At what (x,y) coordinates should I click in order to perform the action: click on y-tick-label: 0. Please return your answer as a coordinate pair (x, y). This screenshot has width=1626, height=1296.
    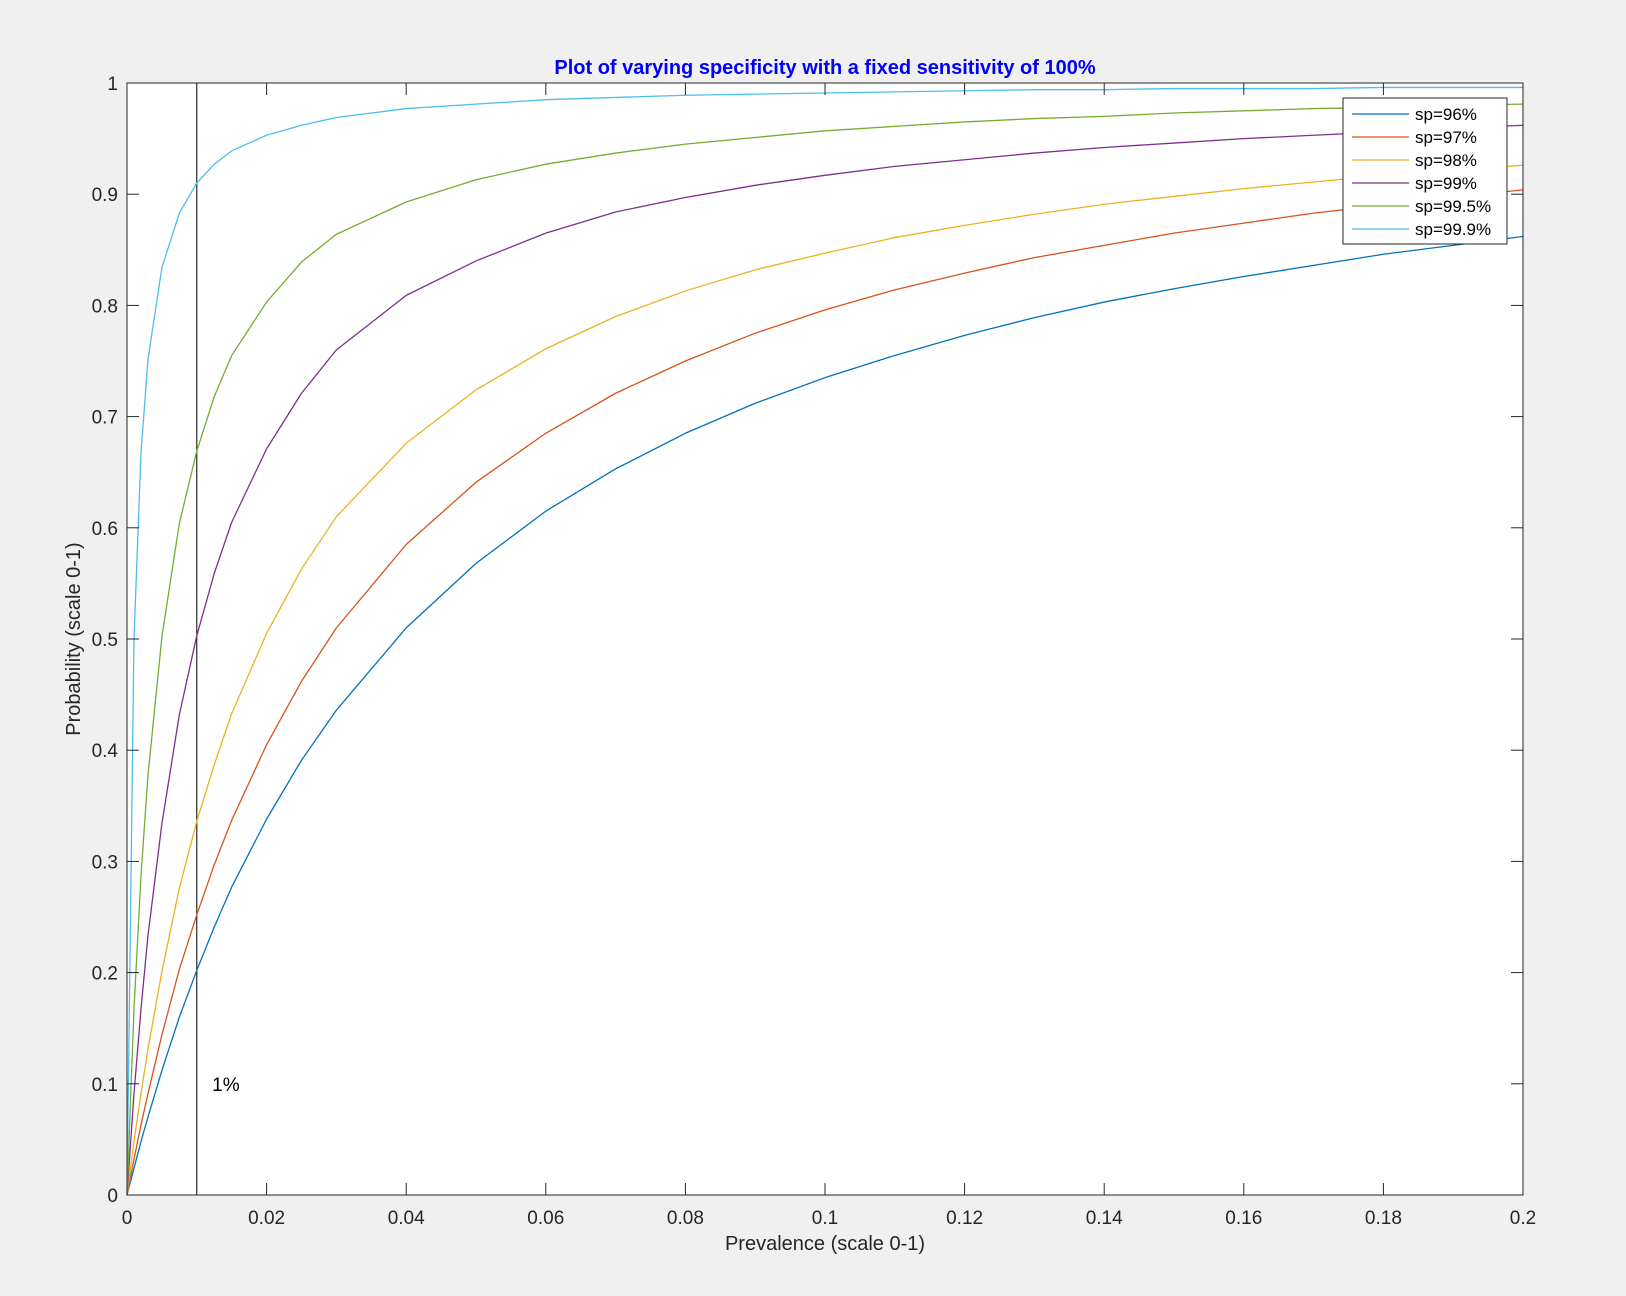
    Looking at the image, I should click on (112, 1196).